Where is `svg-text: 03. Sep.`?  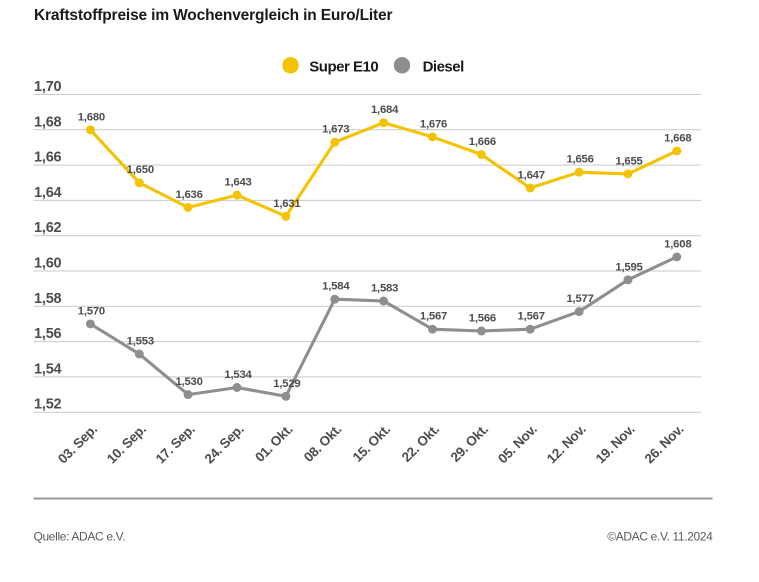 svg-text: 03. Sep. is located at coordinates (77, 444).